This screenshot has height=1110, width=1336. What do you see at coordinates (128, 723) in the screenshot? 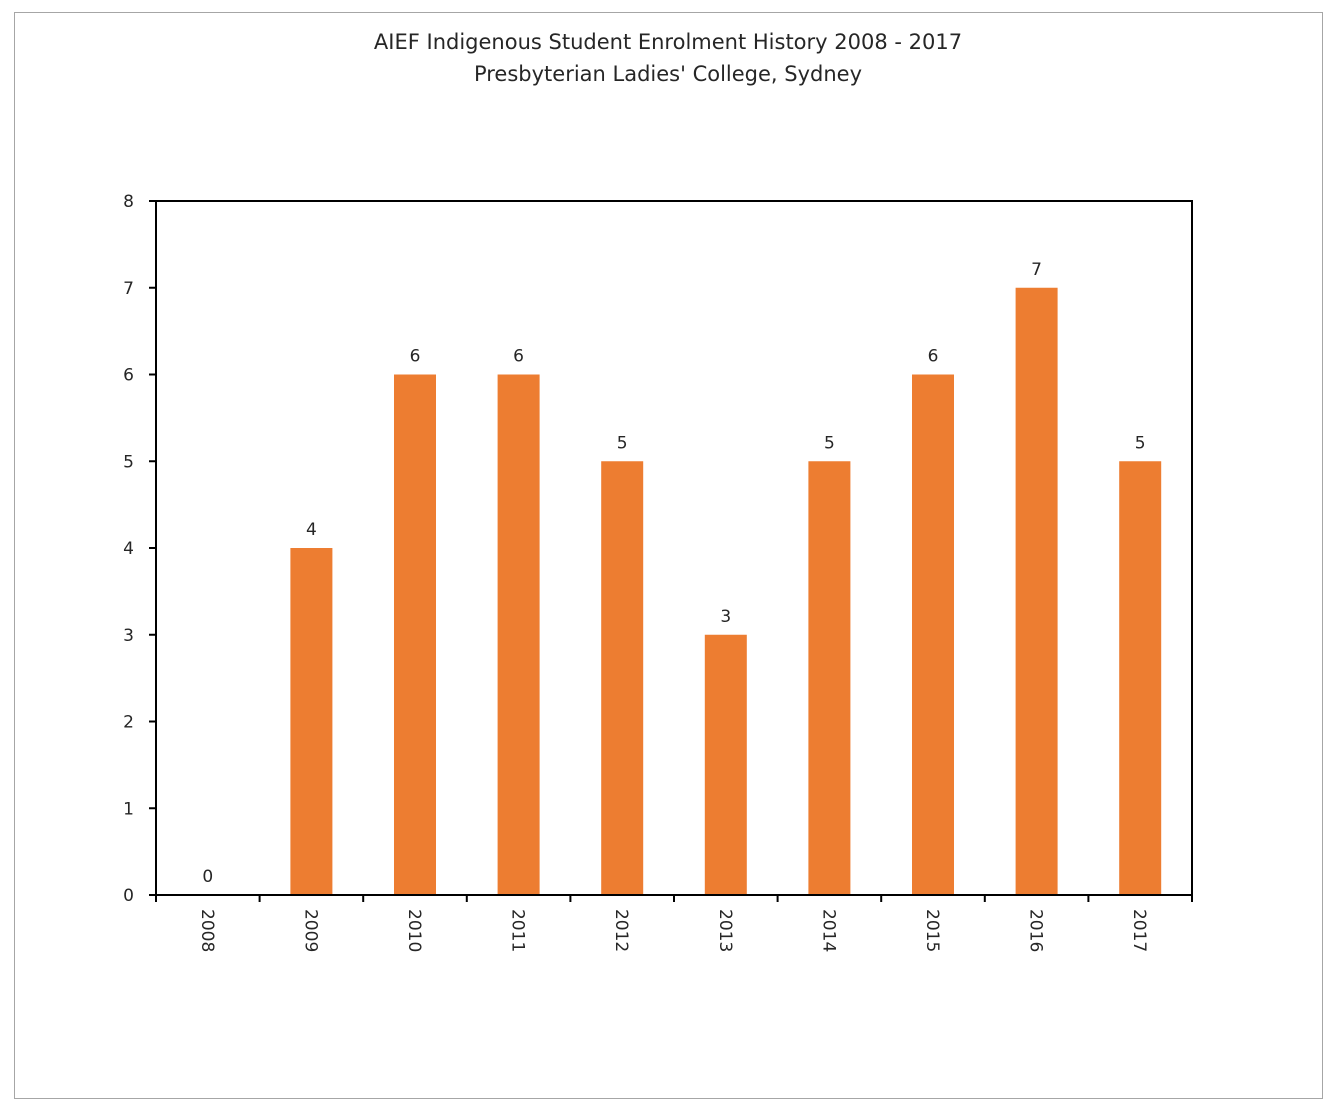
I see `y-tick-label: 2` at bounding box center [128, 723].